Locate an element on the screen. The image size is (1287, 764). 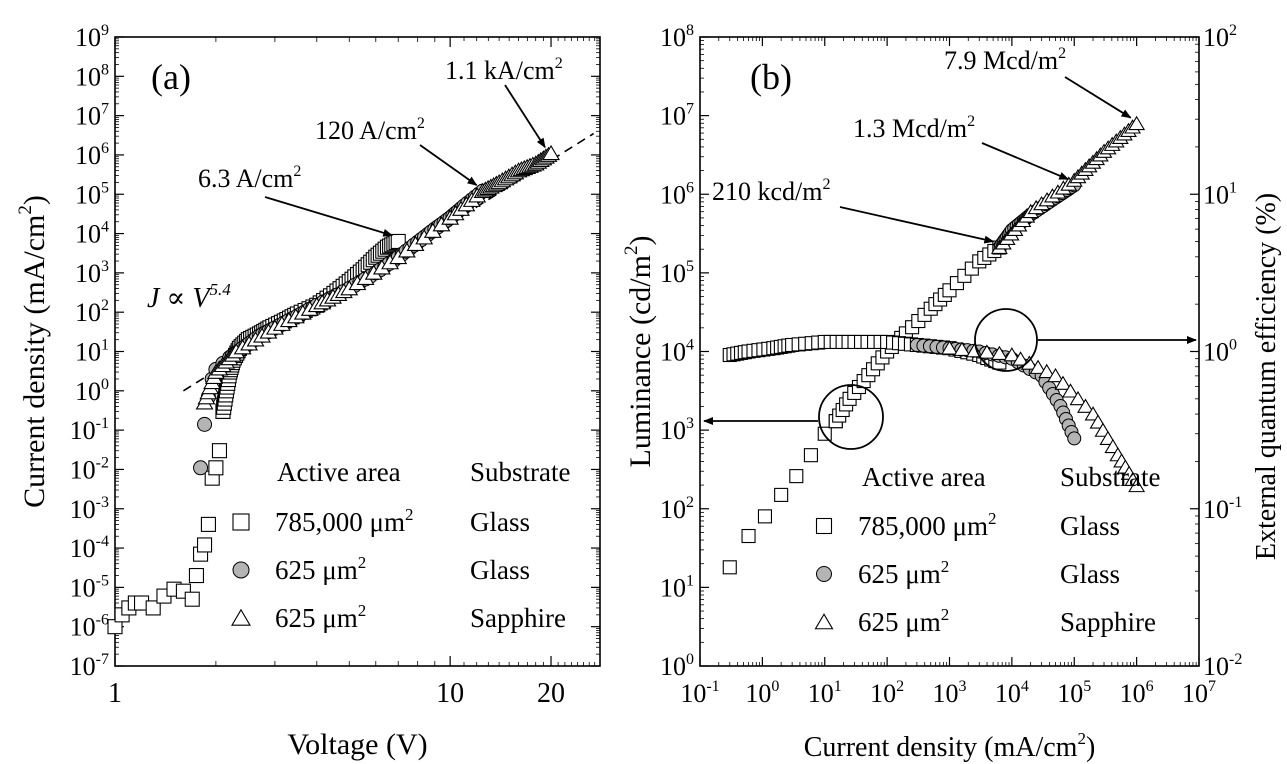
annotation-label: 1.1 kA/cm2 is located at coordinates (504, 70).